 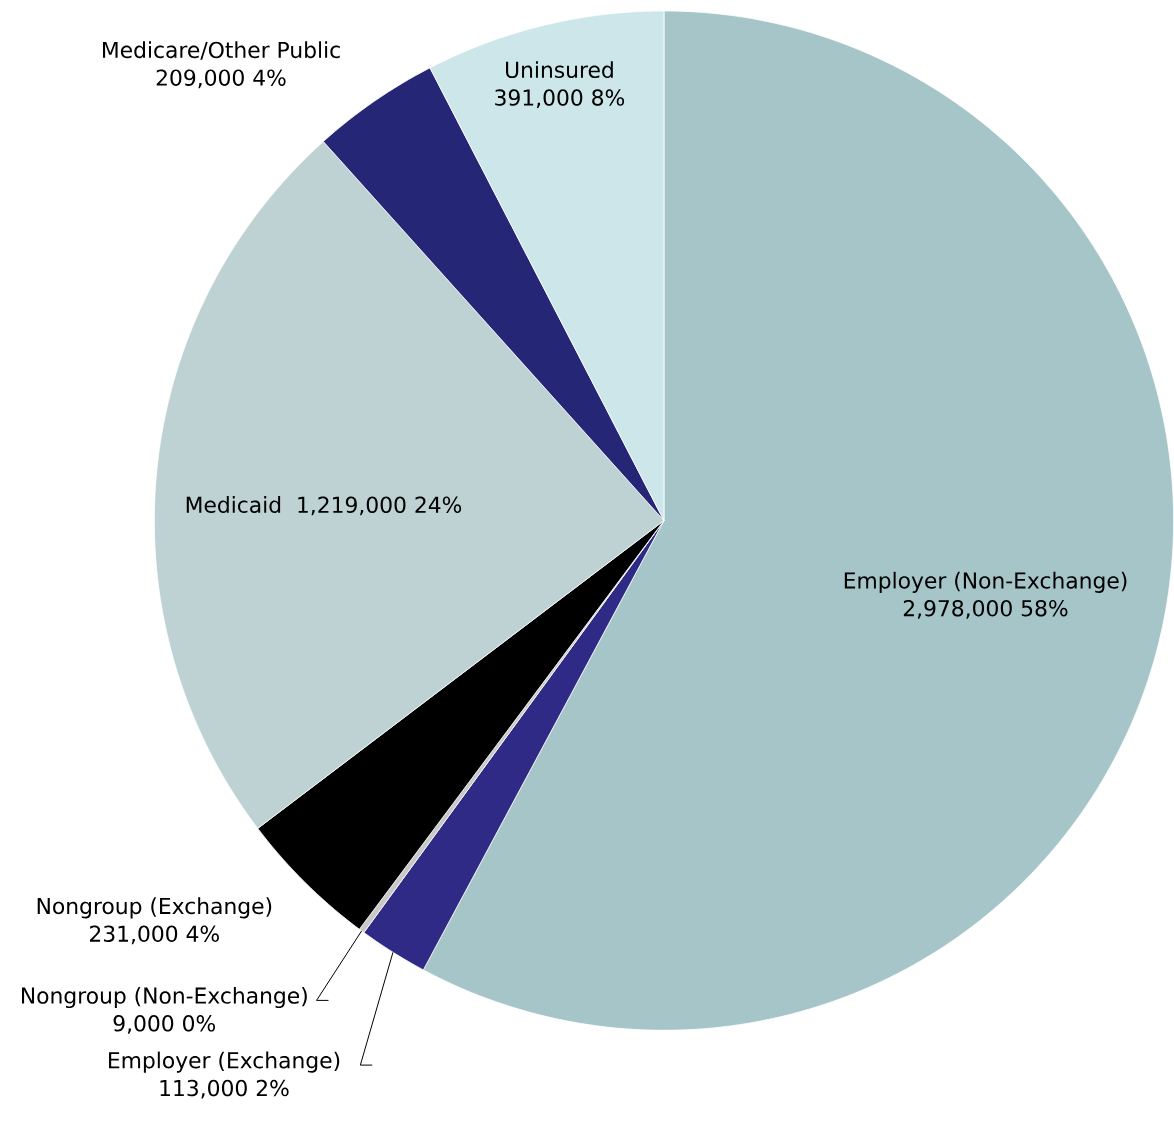 I want to click on slice-label: Nongroup (Exchange), so click(x=154, y=908).